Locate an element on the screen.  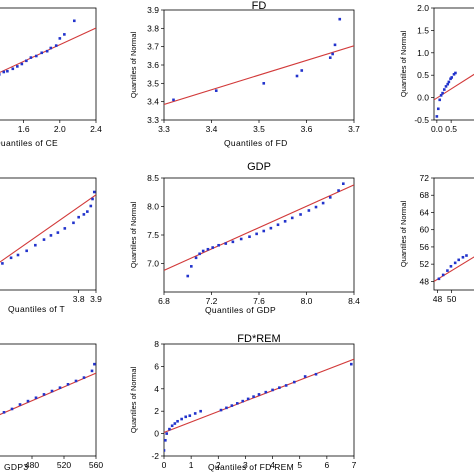
y-tick-label: 8.5 is located at coordinates (153, 178).